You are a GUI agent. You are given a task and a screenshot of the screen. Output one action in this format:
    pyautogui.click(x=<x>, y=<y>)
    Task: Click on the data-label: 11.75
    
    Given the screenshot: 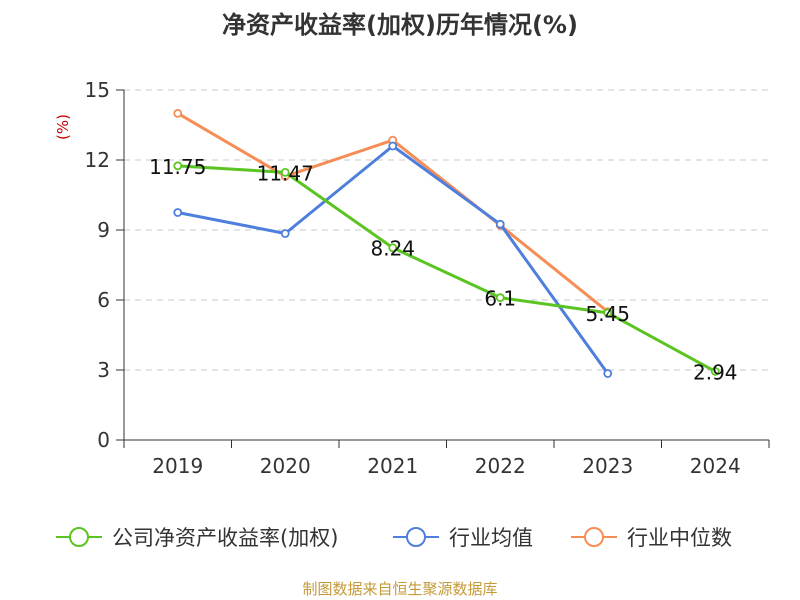 What is the action you would take?
    pyautogui.click(x=177, y=167)
    